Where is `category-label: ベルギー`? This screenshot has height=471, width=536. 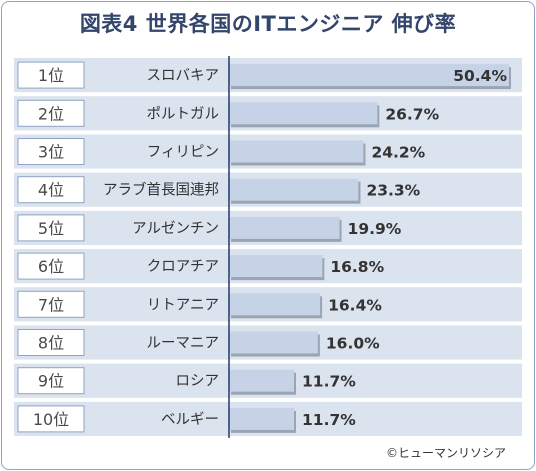
category-label: ベルギー is located at coordinates (190, 419).